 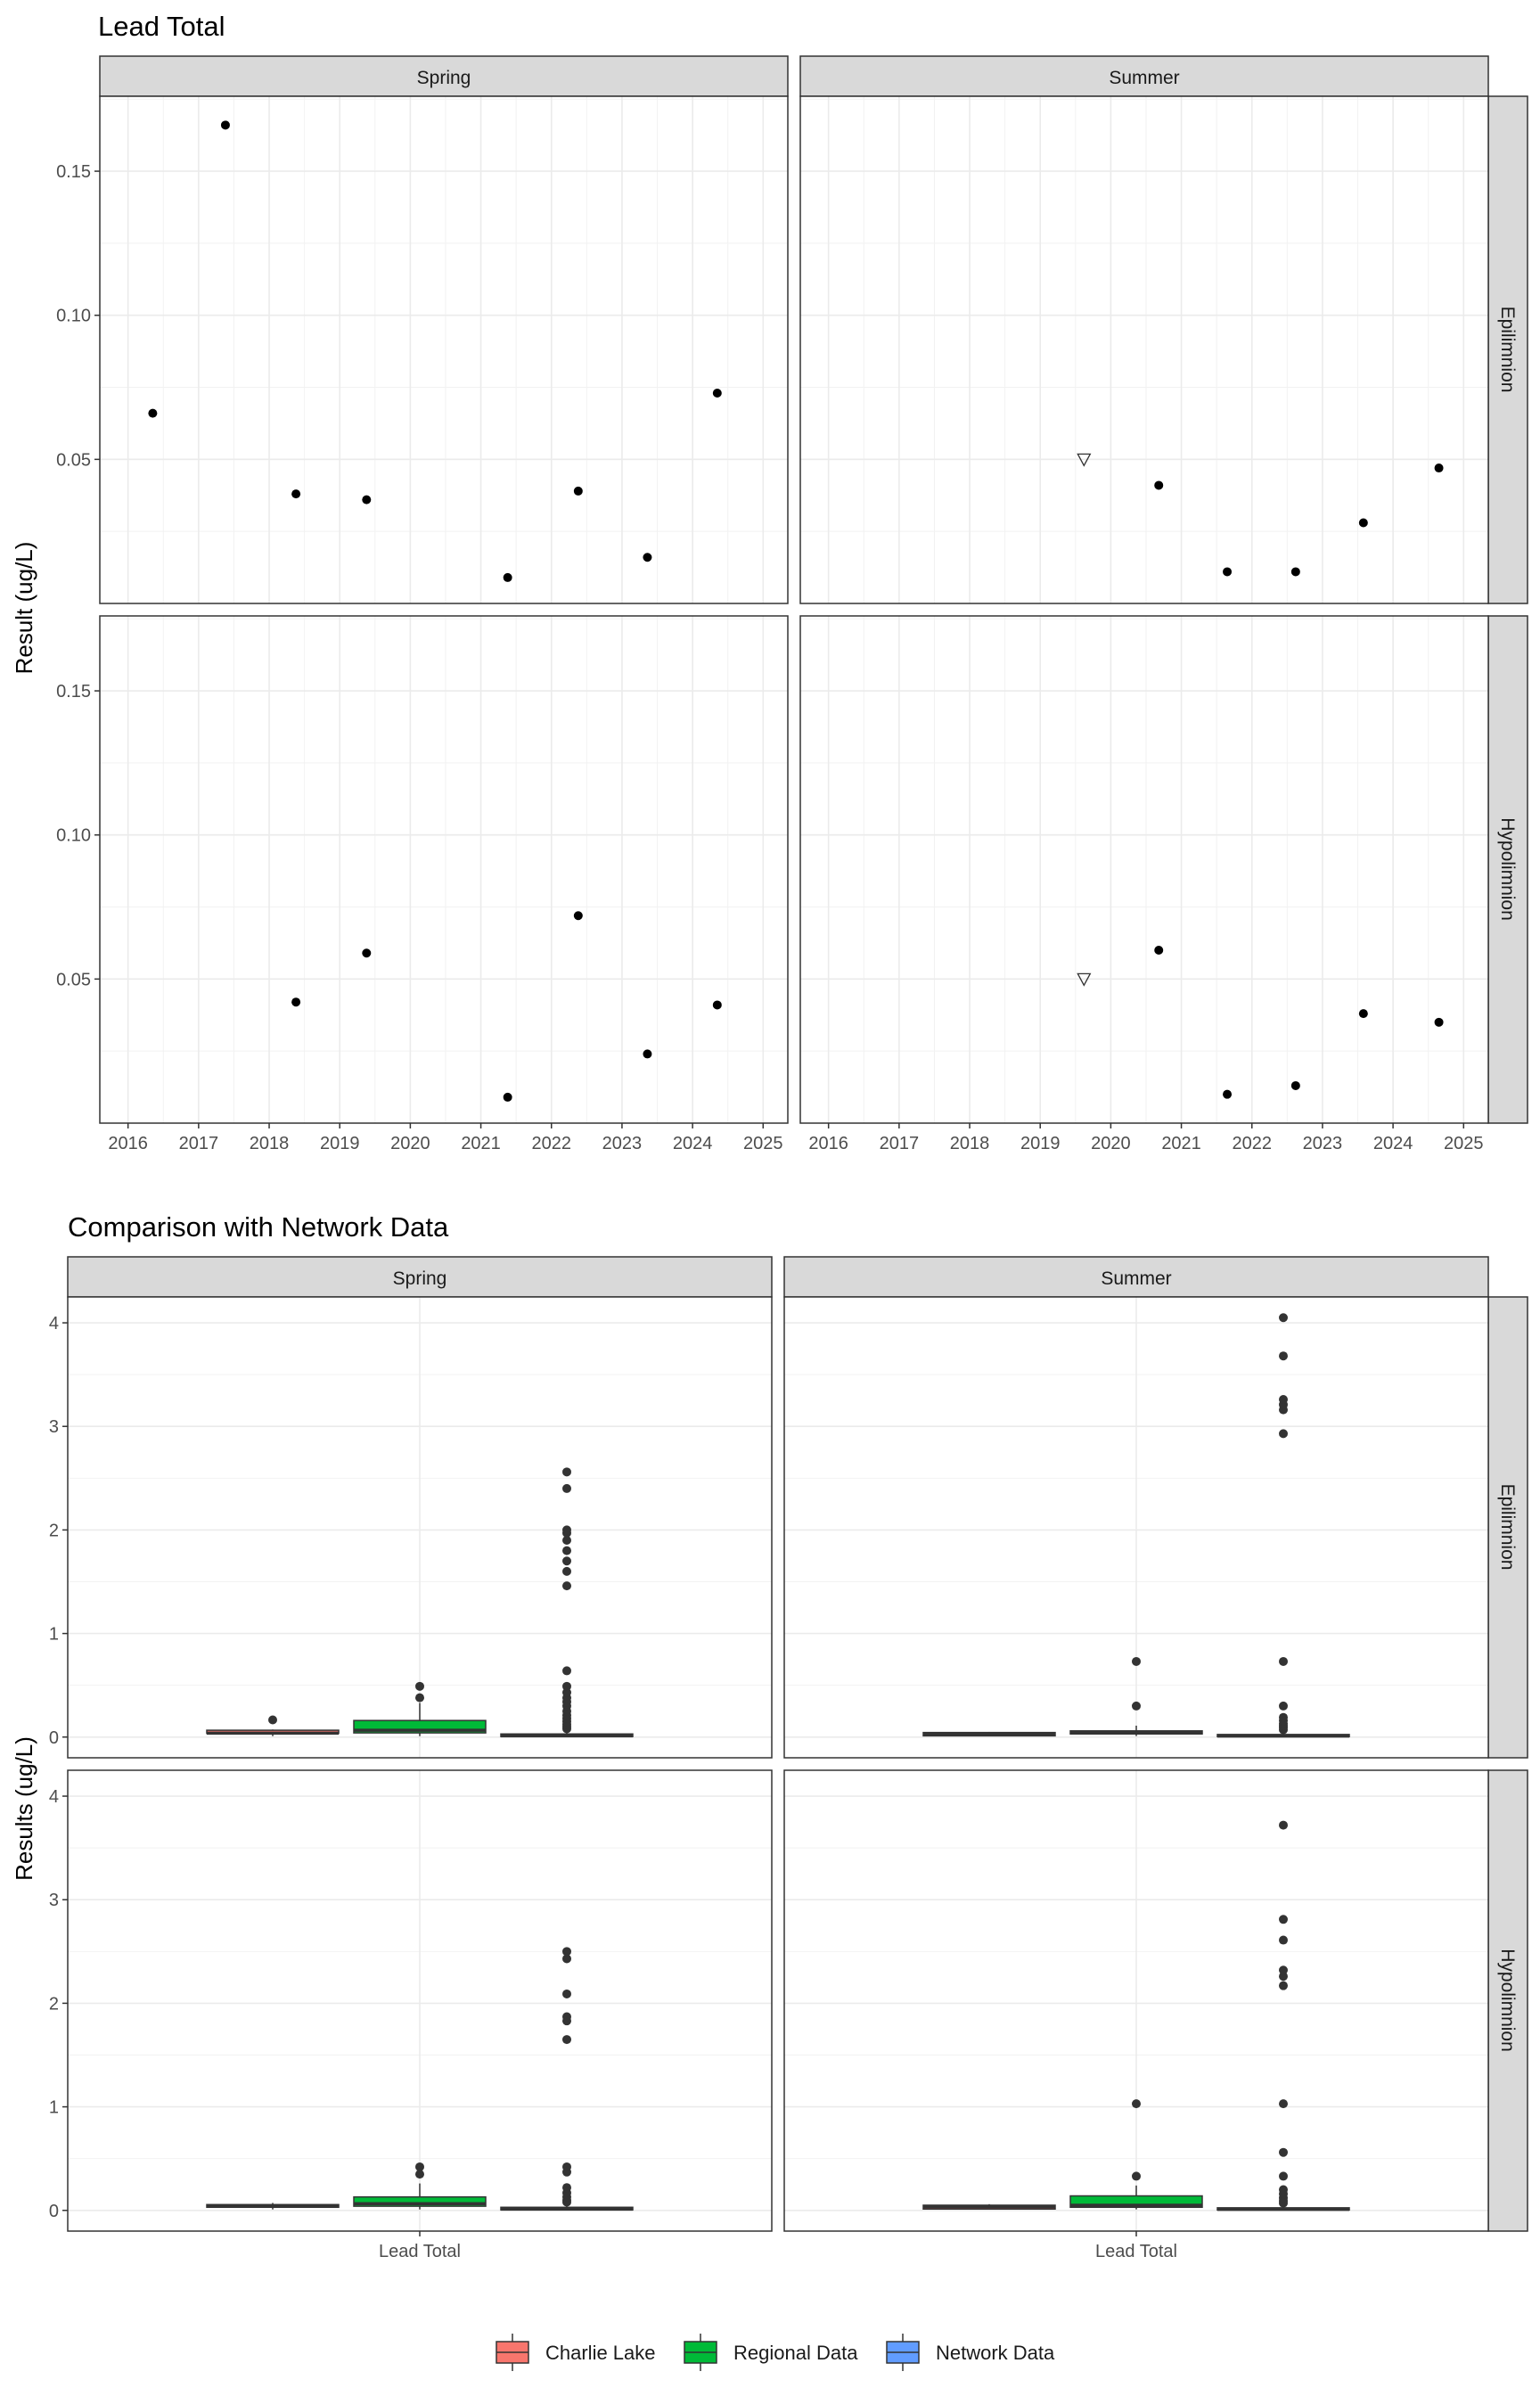 What do you see at coordinates (1507, 869) in the screenshot?
I see `c1-strip-hypolimnion` at bounding box center [1507, 869].